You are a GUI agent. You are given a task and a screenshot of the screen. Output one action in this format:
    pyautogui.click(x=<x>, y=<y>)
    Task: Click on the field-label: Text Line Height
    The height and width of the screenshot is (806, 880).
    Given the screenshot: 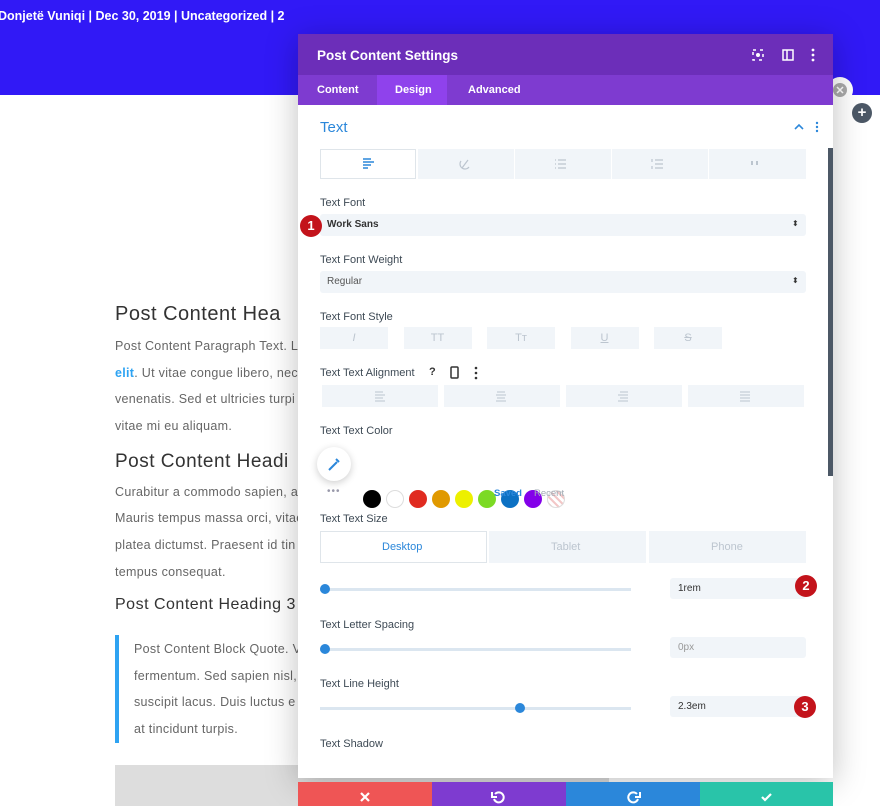 What is the action you would take?
    pyautogui.click(x=359, y=684)
    